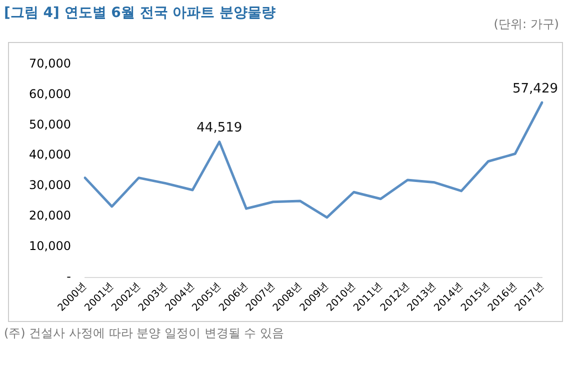  I want to click on y-tick-label: -, so click(68, 277).